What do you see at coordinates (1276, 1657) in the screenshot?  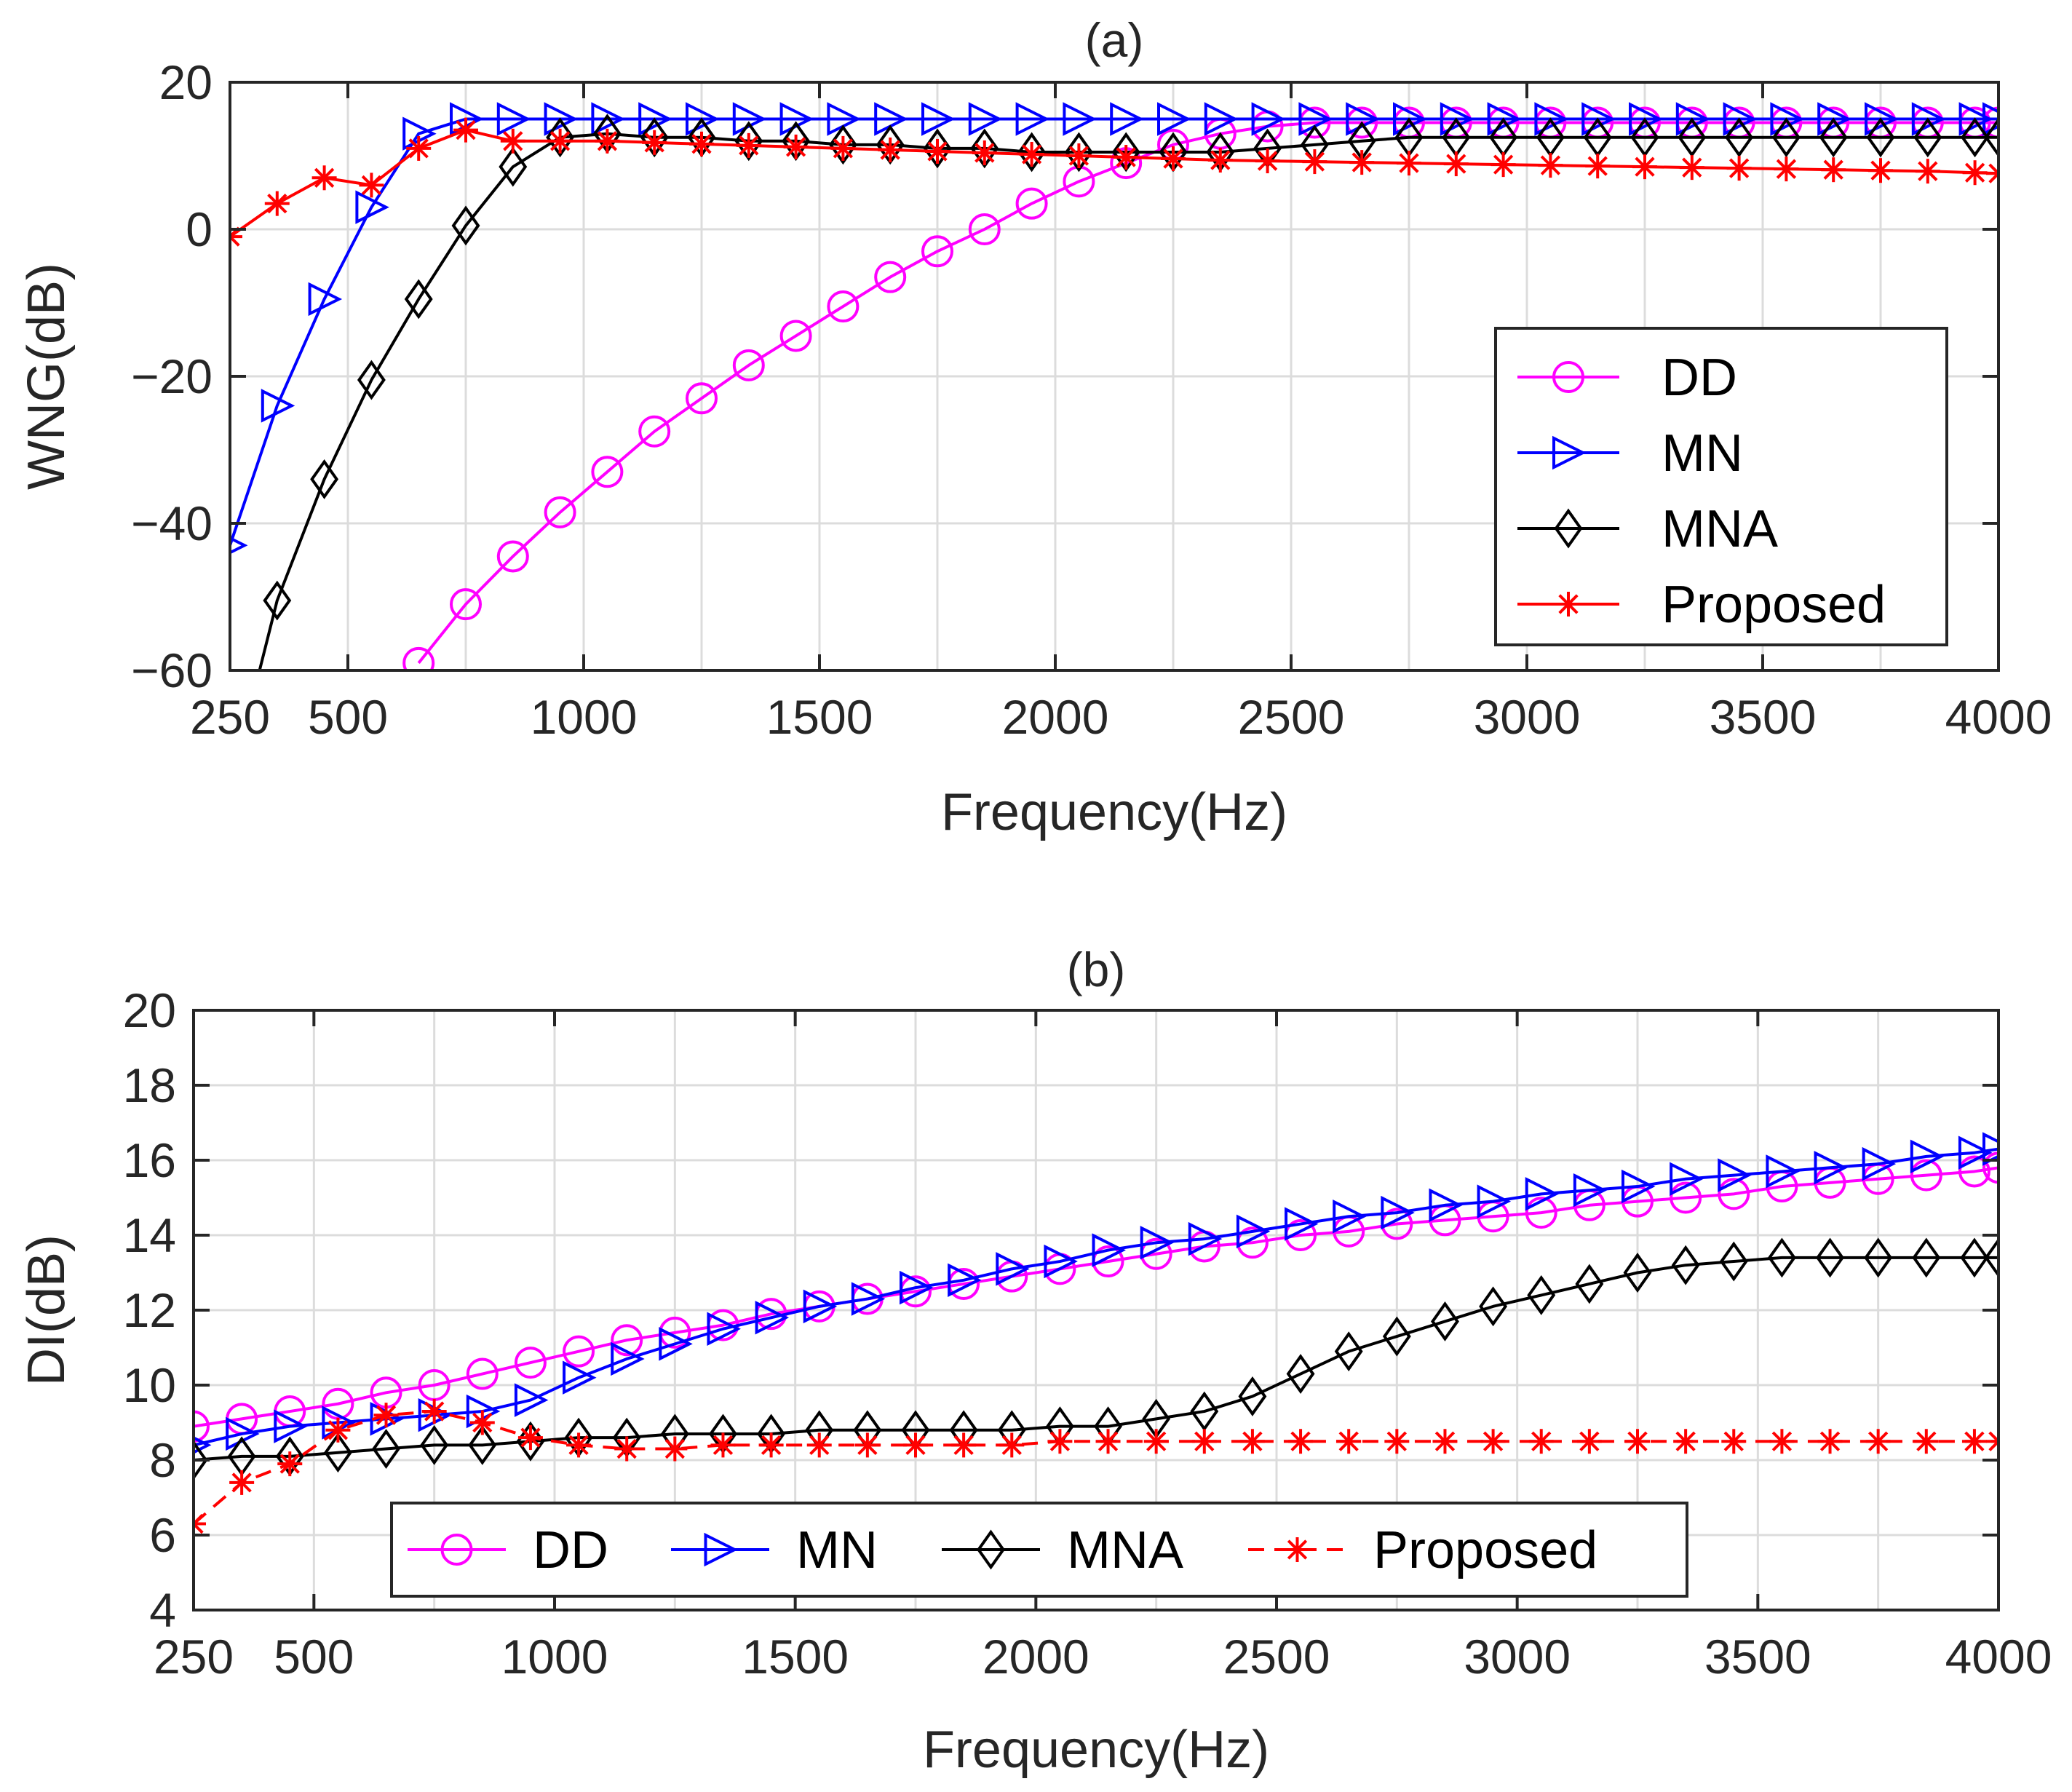 I see `b-xtick-label: 2500` at bounding box center [1276, 1657].